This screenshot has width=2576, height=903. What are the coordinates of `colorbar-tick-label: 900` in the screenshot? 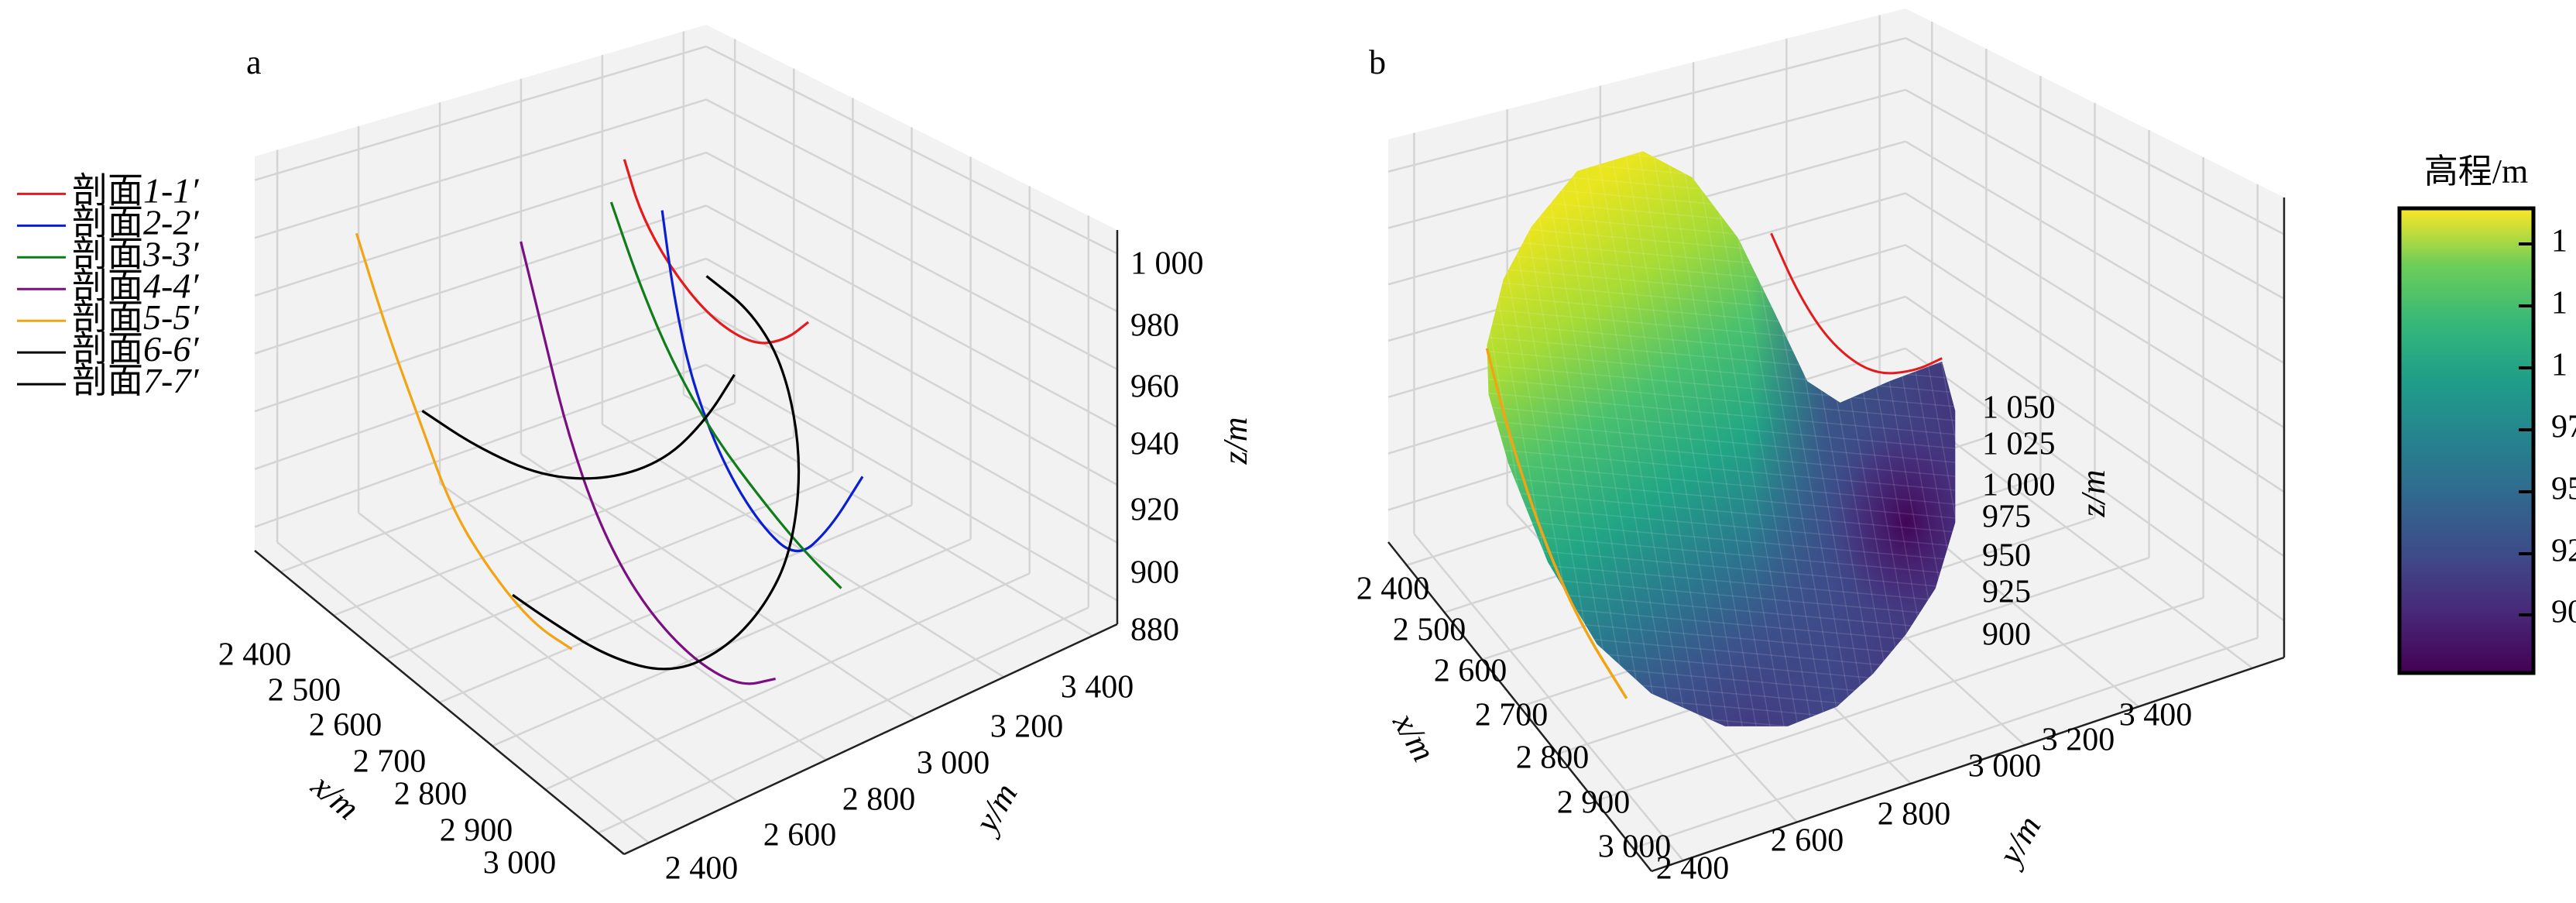 It's located at (2563, 612).